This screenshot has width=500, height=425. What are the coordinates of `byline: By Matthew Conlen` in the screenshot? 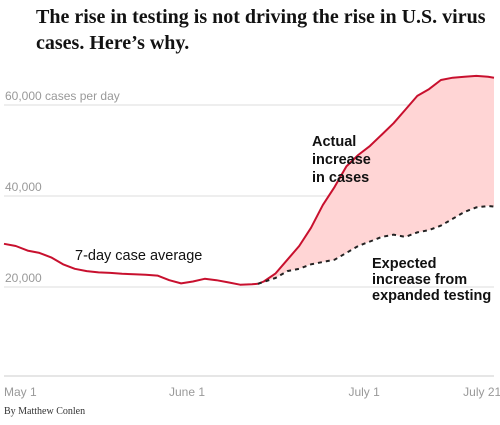 It's located at (45, 411).